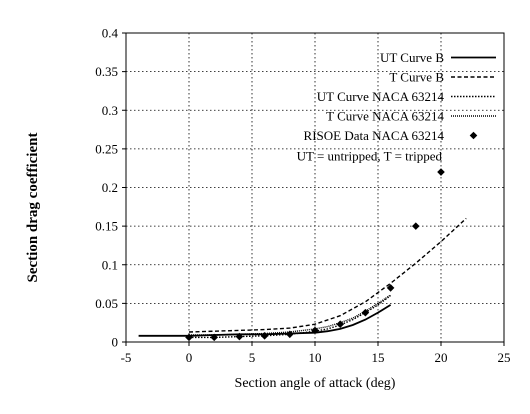 Image resolution: width=530 pixels, height=414 pixels. I want to click on y-axis-label: Section drag coefficient, so click(33, 208).